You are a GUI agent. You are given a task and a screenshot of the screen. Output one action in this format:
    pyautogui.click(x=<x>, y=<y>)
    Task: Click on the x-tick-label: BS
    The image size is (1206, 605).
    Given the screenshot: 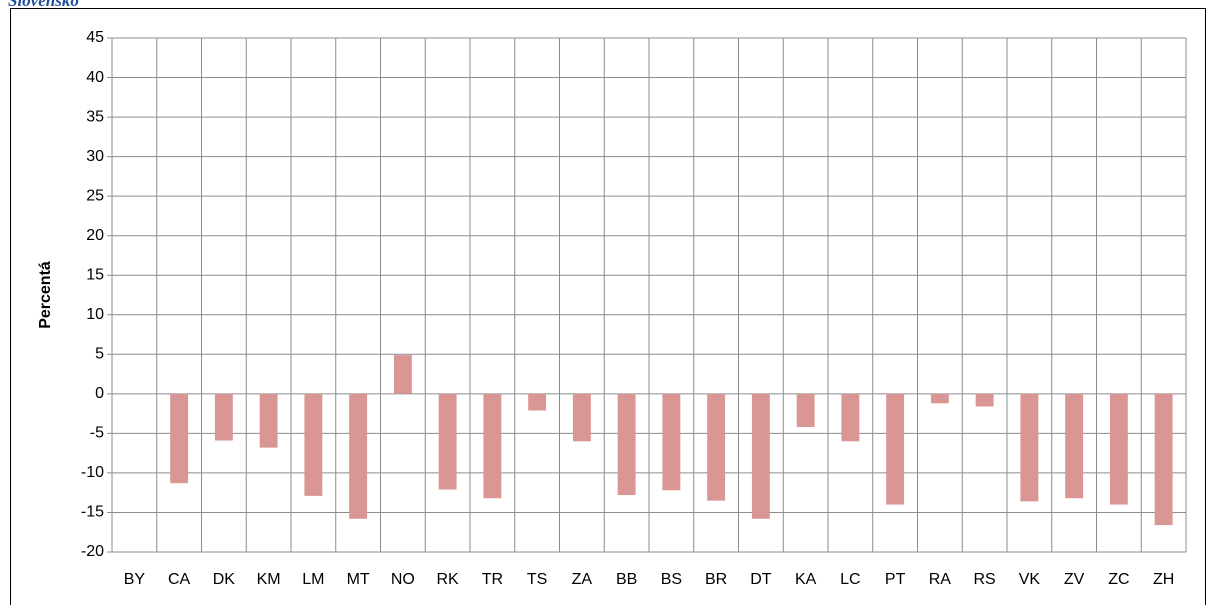 What is the action you would take?
    pyautogui.click(x=671, y=579)
    